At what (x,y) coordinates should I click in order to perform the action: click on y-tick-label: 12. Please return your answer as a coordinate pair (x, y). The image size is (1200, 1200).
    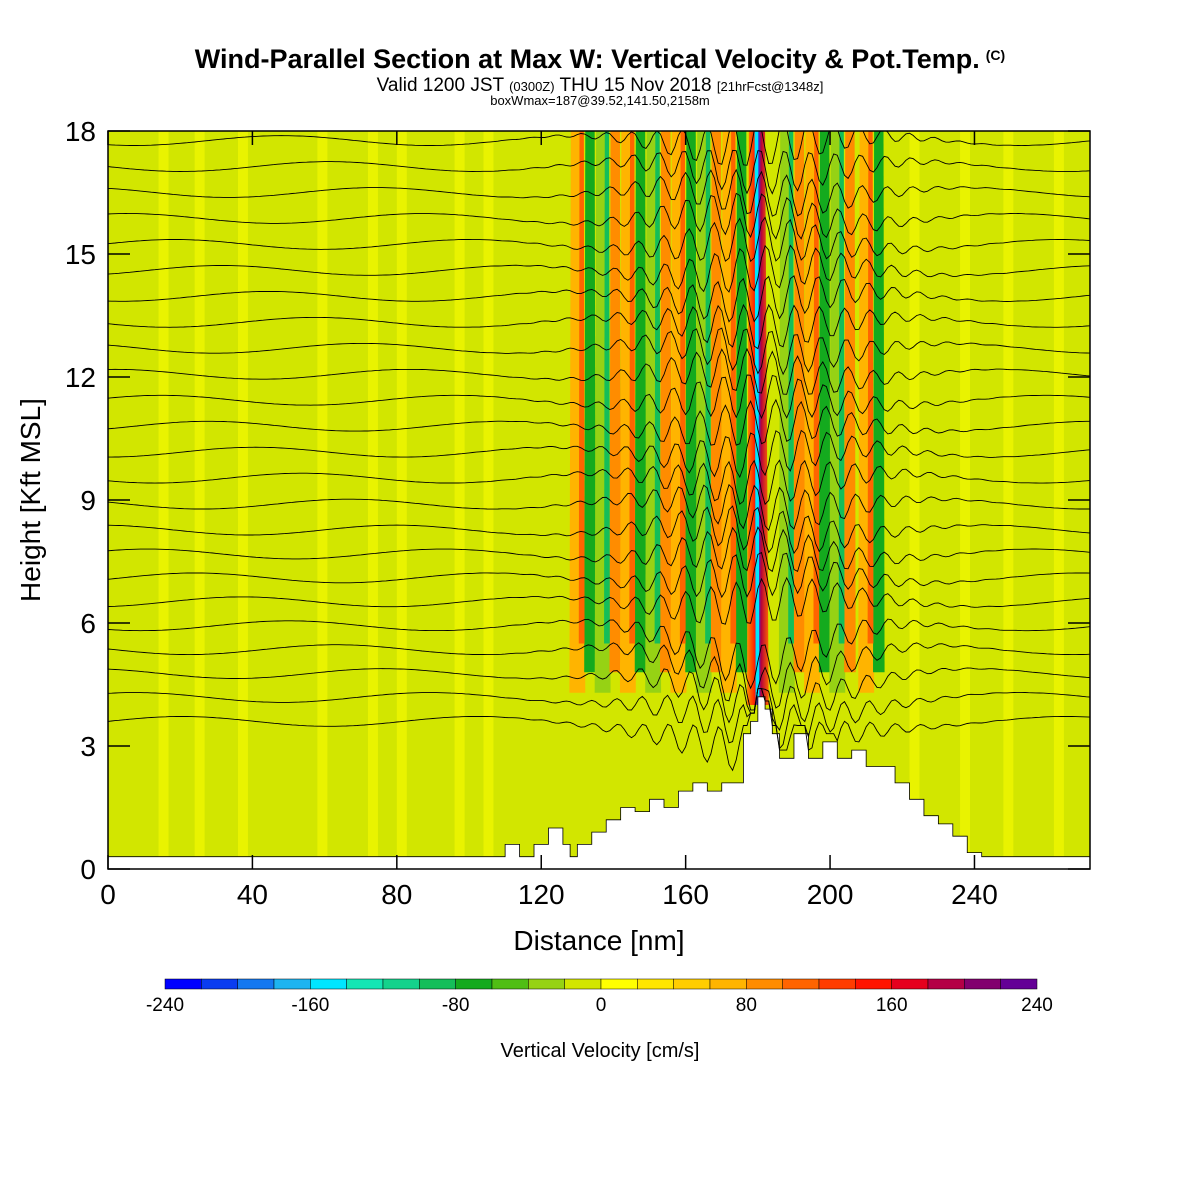
    Looking at the image, I should click on (80, 377).